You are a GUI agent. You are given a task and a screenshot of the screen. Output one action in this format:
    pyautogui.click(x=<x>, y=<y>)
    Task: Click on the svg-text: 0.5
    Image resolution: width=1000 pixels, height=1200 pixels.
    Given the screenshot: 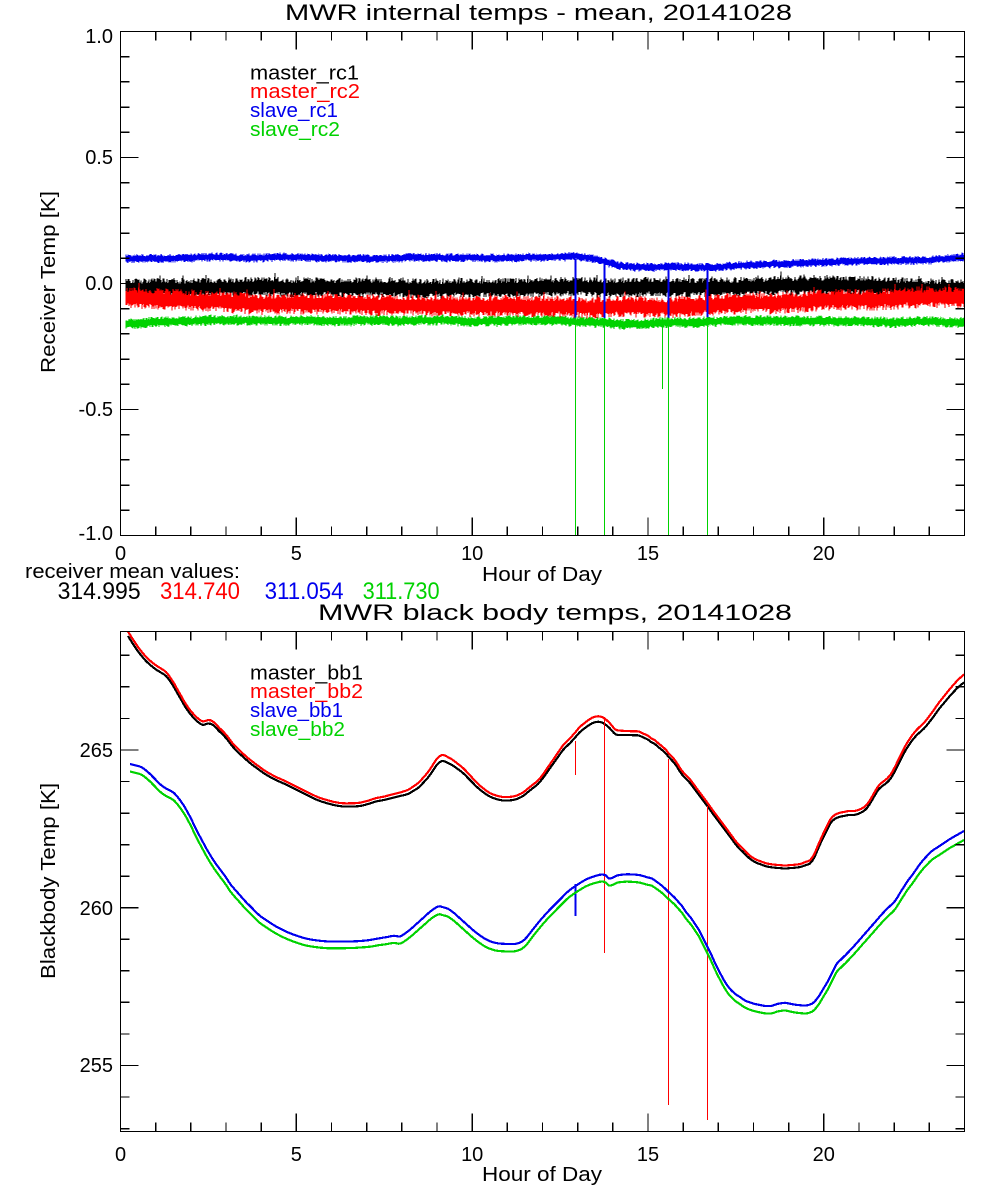 What is the action you would take?
    pyautogui.click(x=99, y=158)
    